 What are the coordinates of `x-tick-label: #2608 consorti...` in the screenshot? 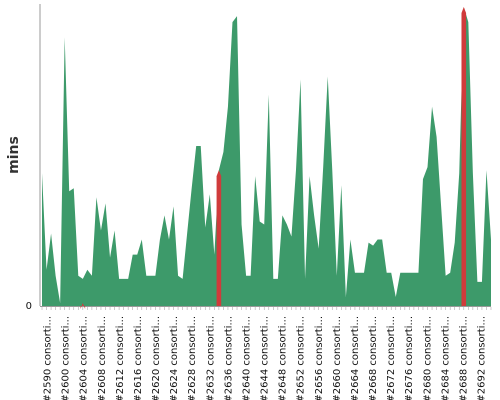 It's located at (102, 358).